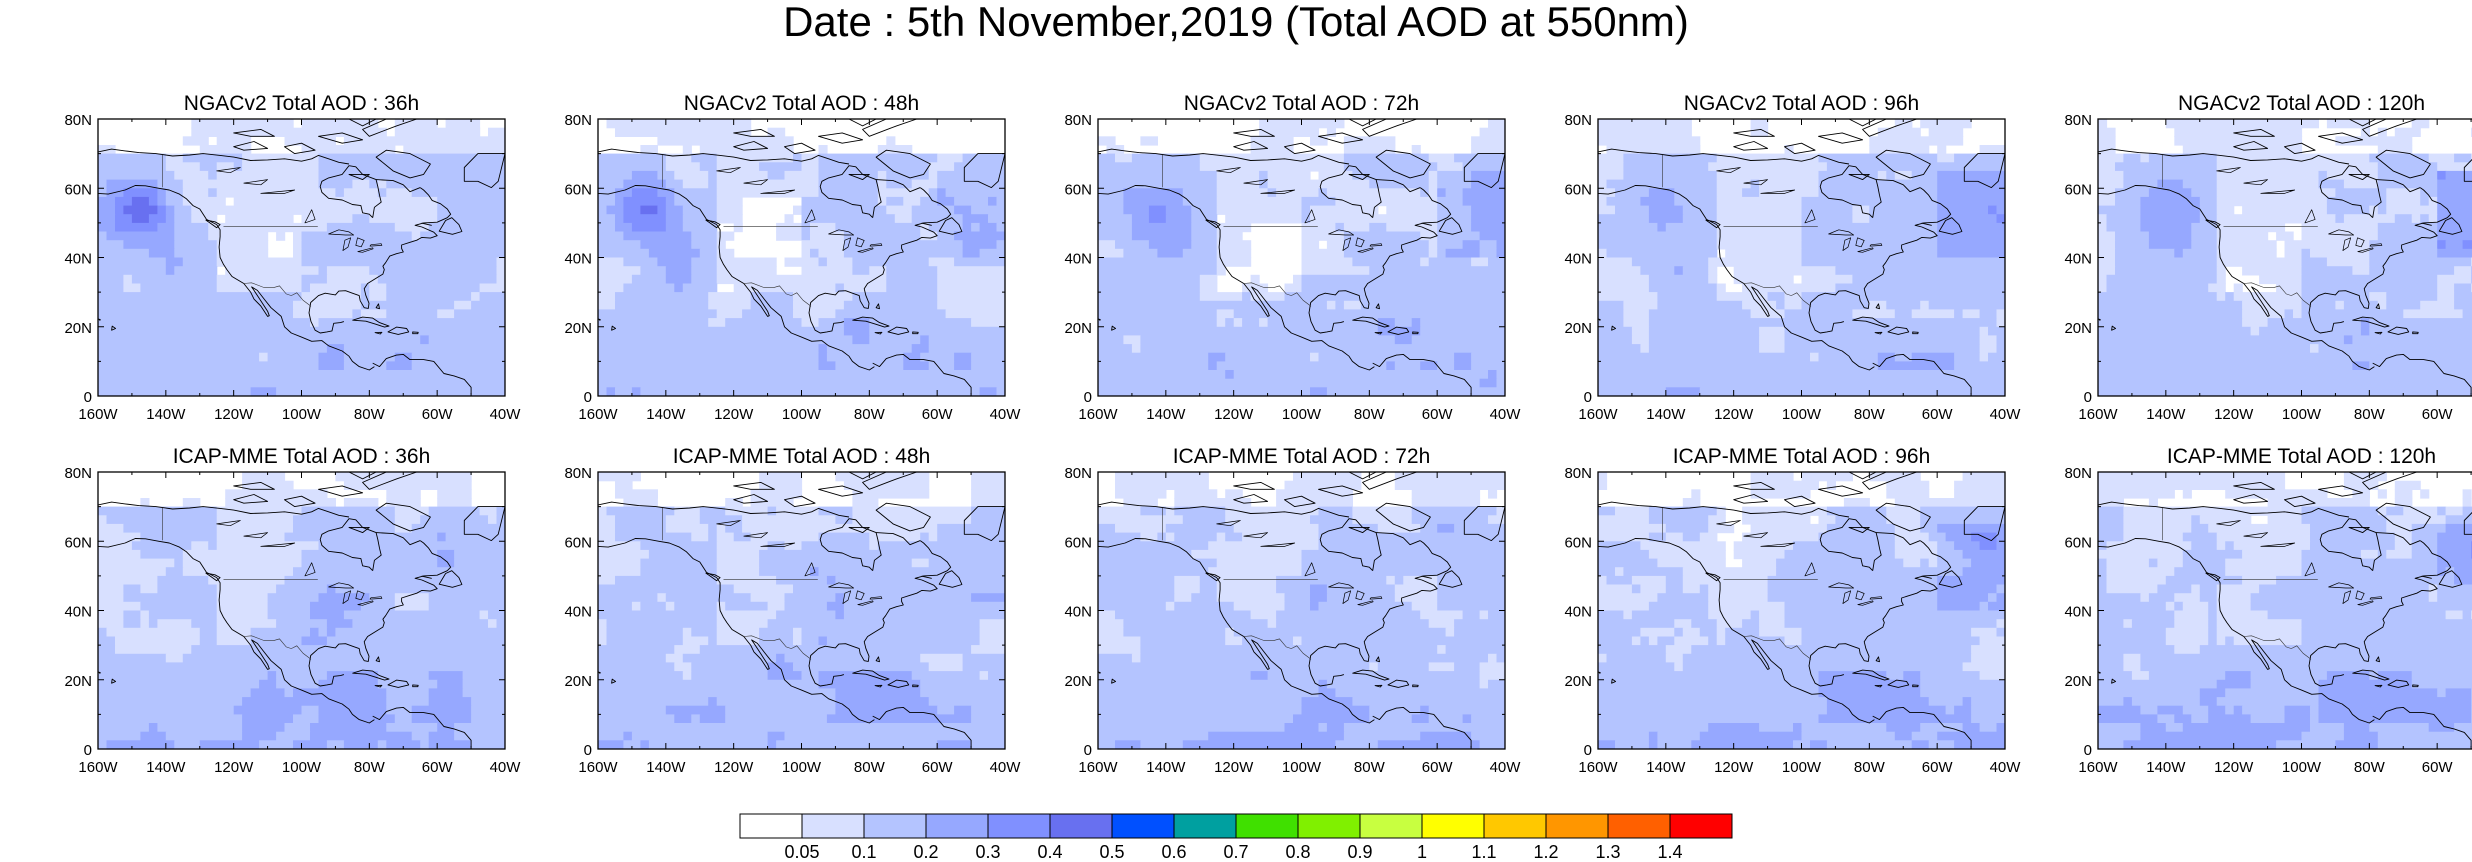 Image resolution: width=2472 pixels, height=862 pixels. Describe the element at coordinates (1049, 852) in the screenshot. I see `colorbar-label: 0.4` at that location.